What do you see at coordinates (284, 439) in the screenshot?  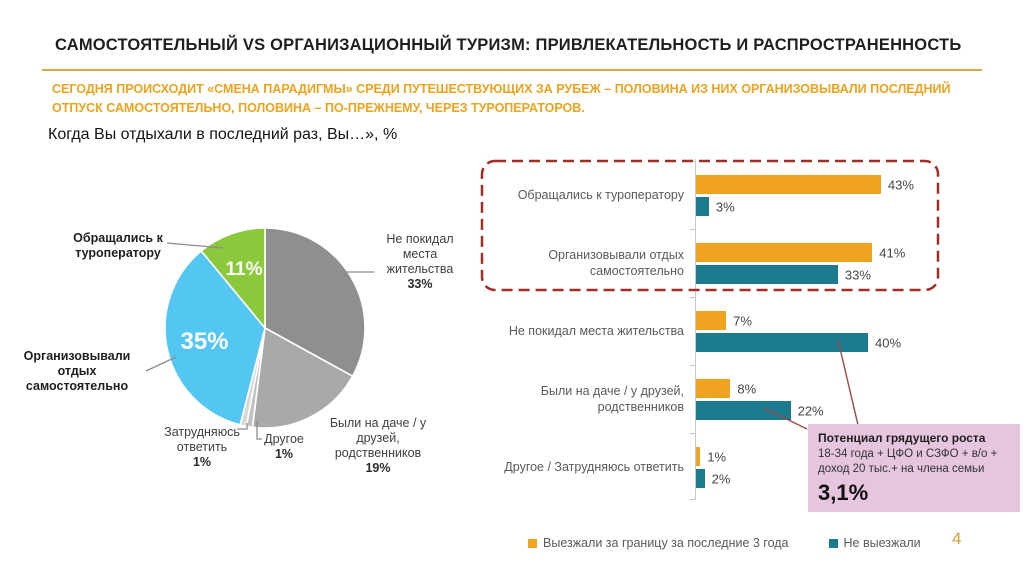 I see `pie-label-other-text: Другое` at bounding box center [284, 439].